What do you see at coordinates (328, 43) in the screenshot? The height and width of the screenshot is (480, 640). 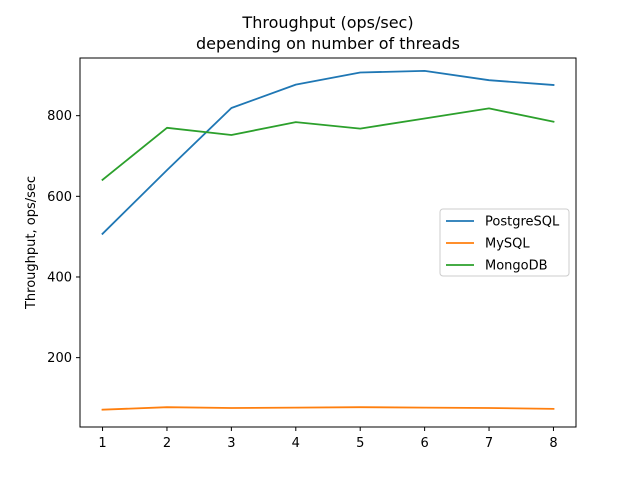 I see `chart-subtitle: depending on number of threads` at bounding box center [328, 43].